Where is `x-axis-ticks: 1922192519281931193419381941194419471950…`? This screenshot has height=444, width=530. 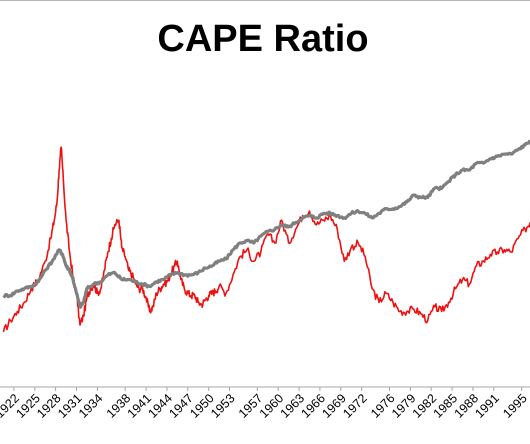
x-axis-ticks: 1922192519281931193419381941194419471950… is located at coordinates (265, 404).